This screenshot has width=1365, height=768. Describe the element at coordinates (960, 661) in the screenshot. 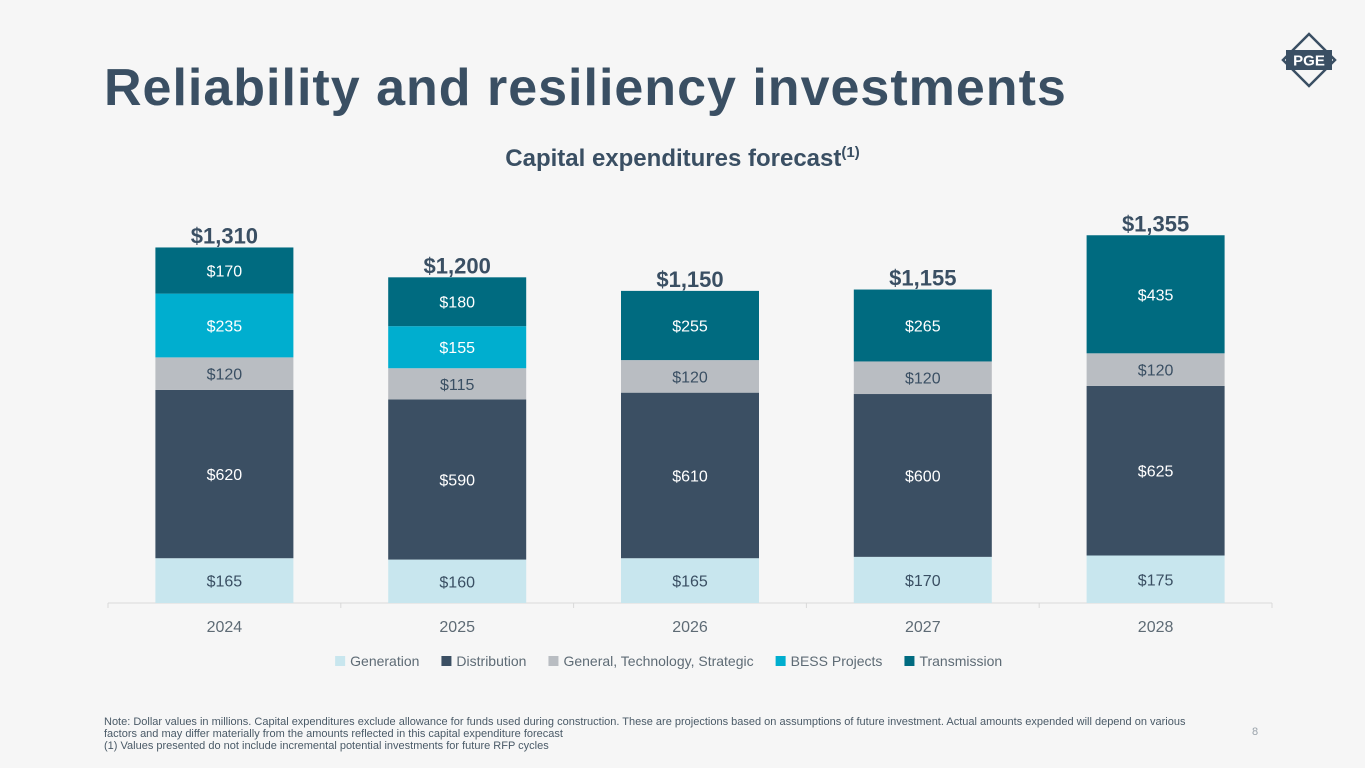

I see `legend-label: Transmission` at that location.